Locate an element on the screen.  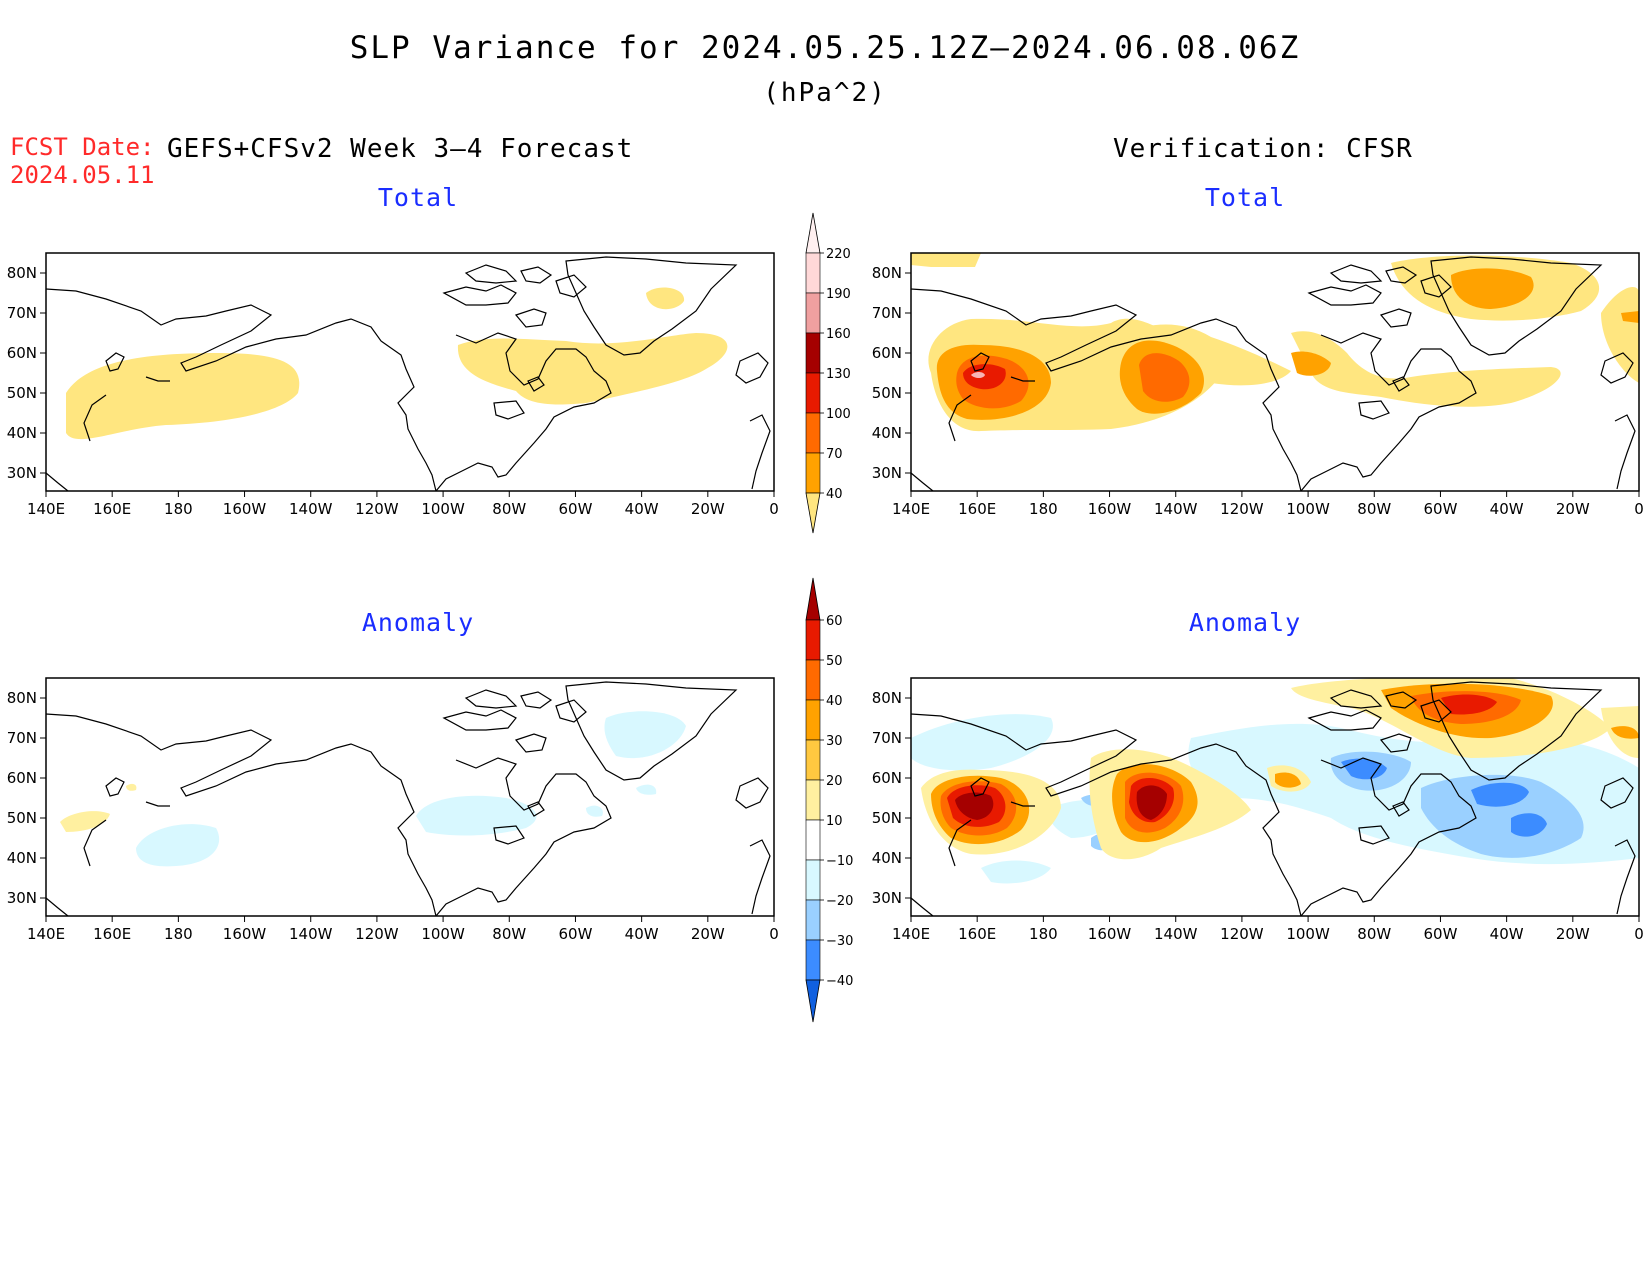
fc-anom-pos-kamchatka2 is located at coordinates (131, 787).